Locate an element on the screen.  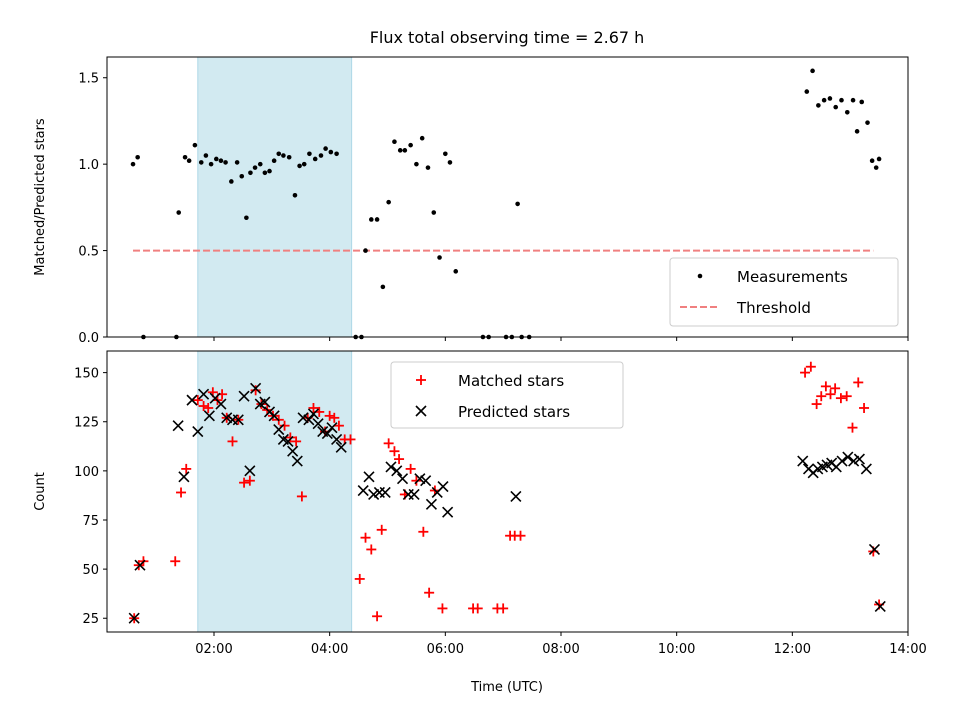
y-tick-label: 1.0 is located at coordinates (88, 165).